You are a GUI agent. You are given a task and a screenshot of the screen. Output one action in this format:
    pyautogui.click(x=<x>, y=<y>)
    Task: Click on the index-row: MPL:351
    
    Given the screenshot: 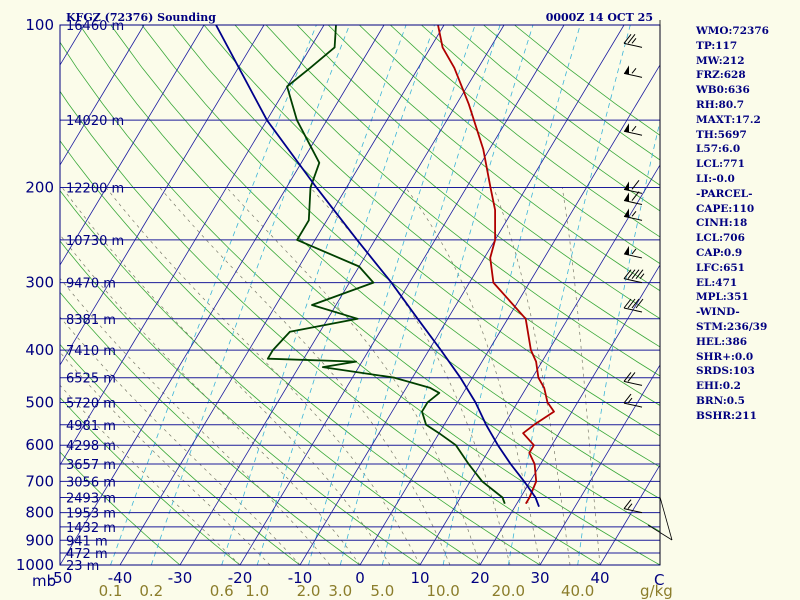 What is the action you would take?
    pyautogui.click(x=722, y=297)
    